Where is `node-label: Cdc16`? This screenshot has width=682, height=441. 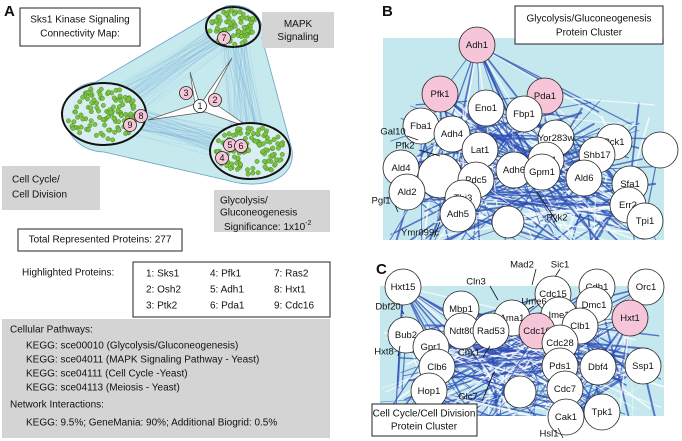
node-label: Cdc16 is located at coordinates (536, 331).